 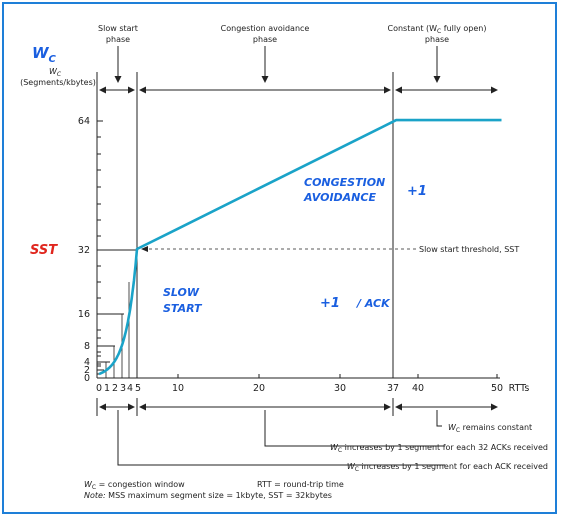 What do you see at coordinates (439, 418) in the screenshot?
I see `callout-constant` at bounding box center [439, 418].